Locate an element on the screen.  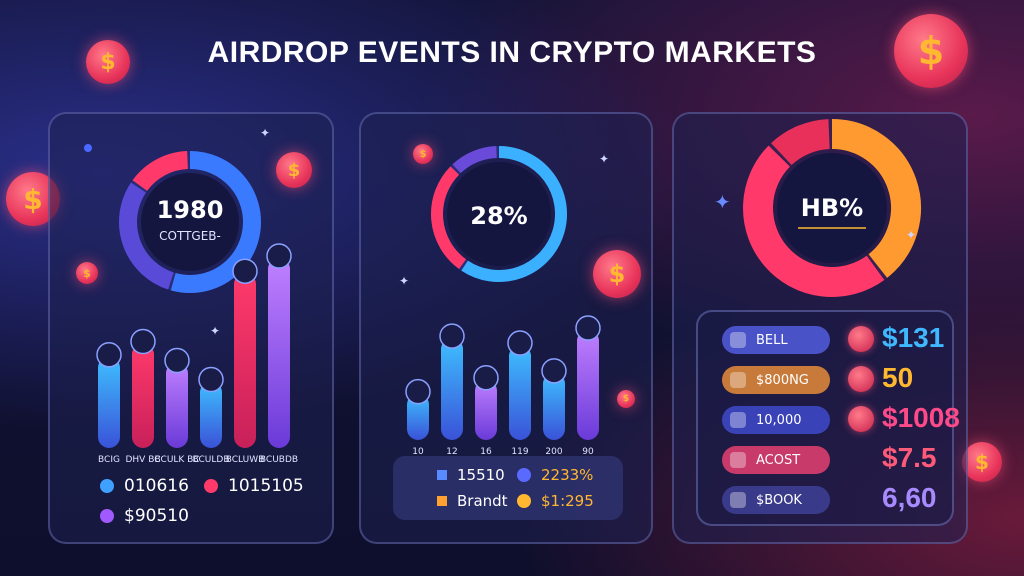
legend-label: $90510 is located at coordinates (156, 516).